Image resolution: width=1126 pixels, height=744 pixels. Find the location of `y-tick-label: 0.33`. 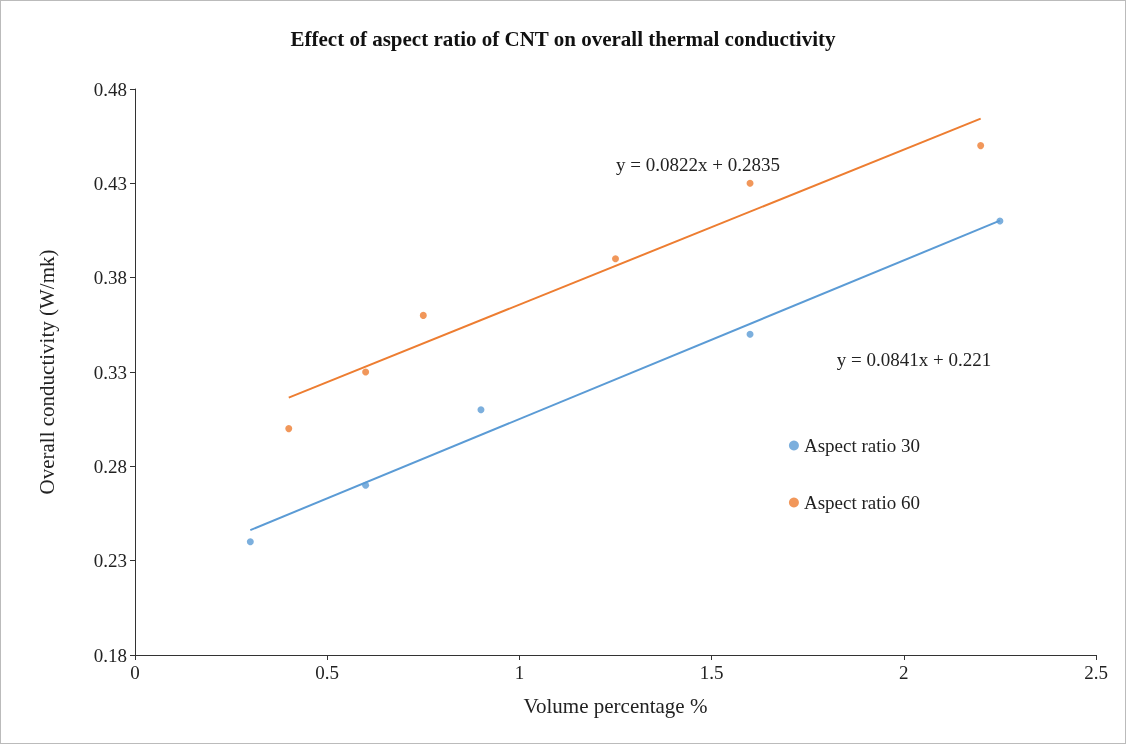

y-tick-label: 0.33 is located at coordinates (110, 372).